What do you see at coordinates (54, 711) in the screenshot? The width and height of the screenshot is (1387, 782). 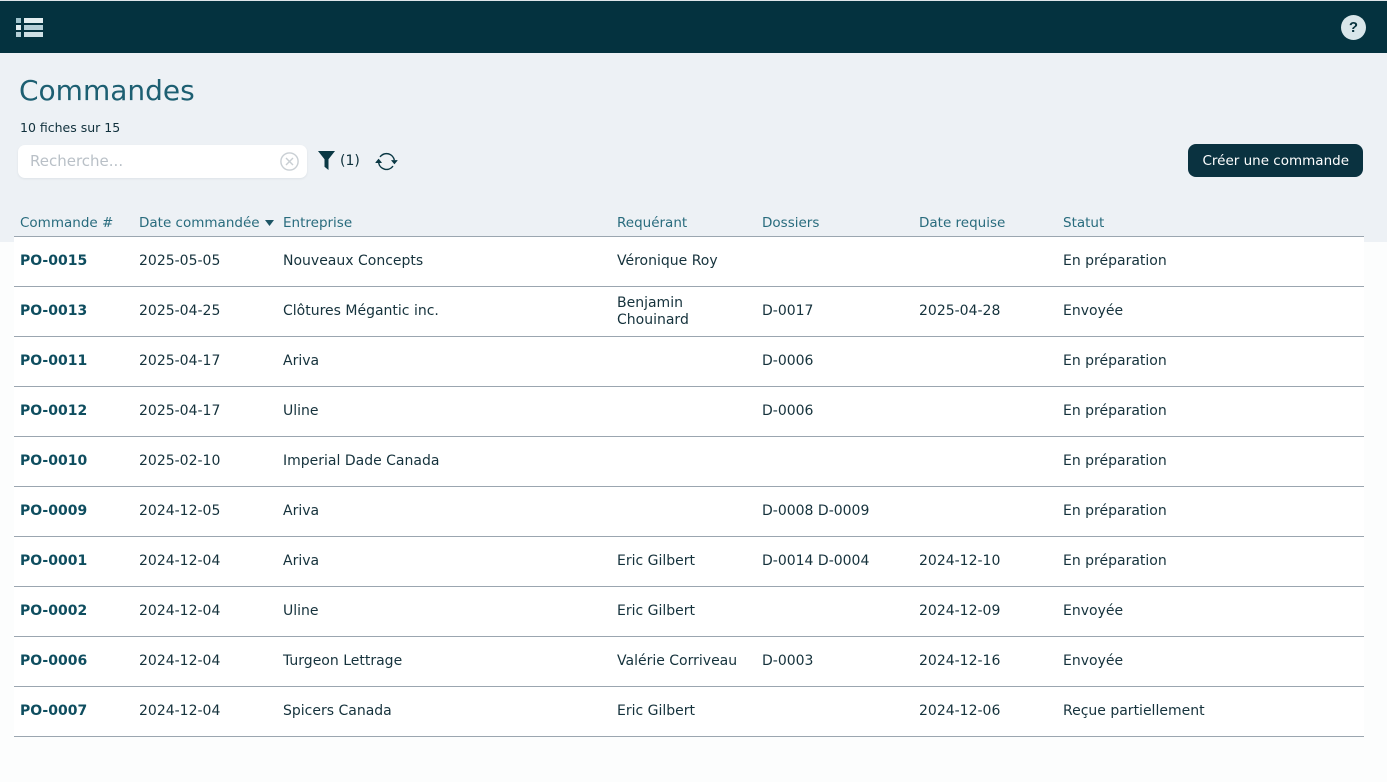 I see `order-number-link: PO-0007` at bounding box center [54, 711].